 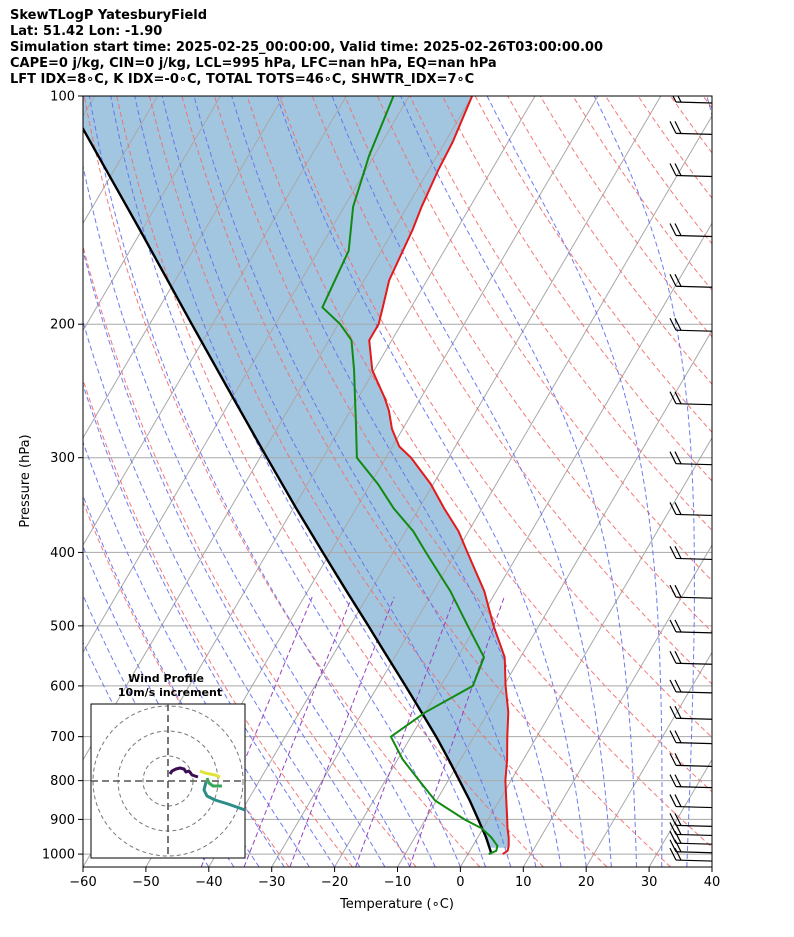 I want to click on y-tick-label: 900, so click(x=62, y=820).